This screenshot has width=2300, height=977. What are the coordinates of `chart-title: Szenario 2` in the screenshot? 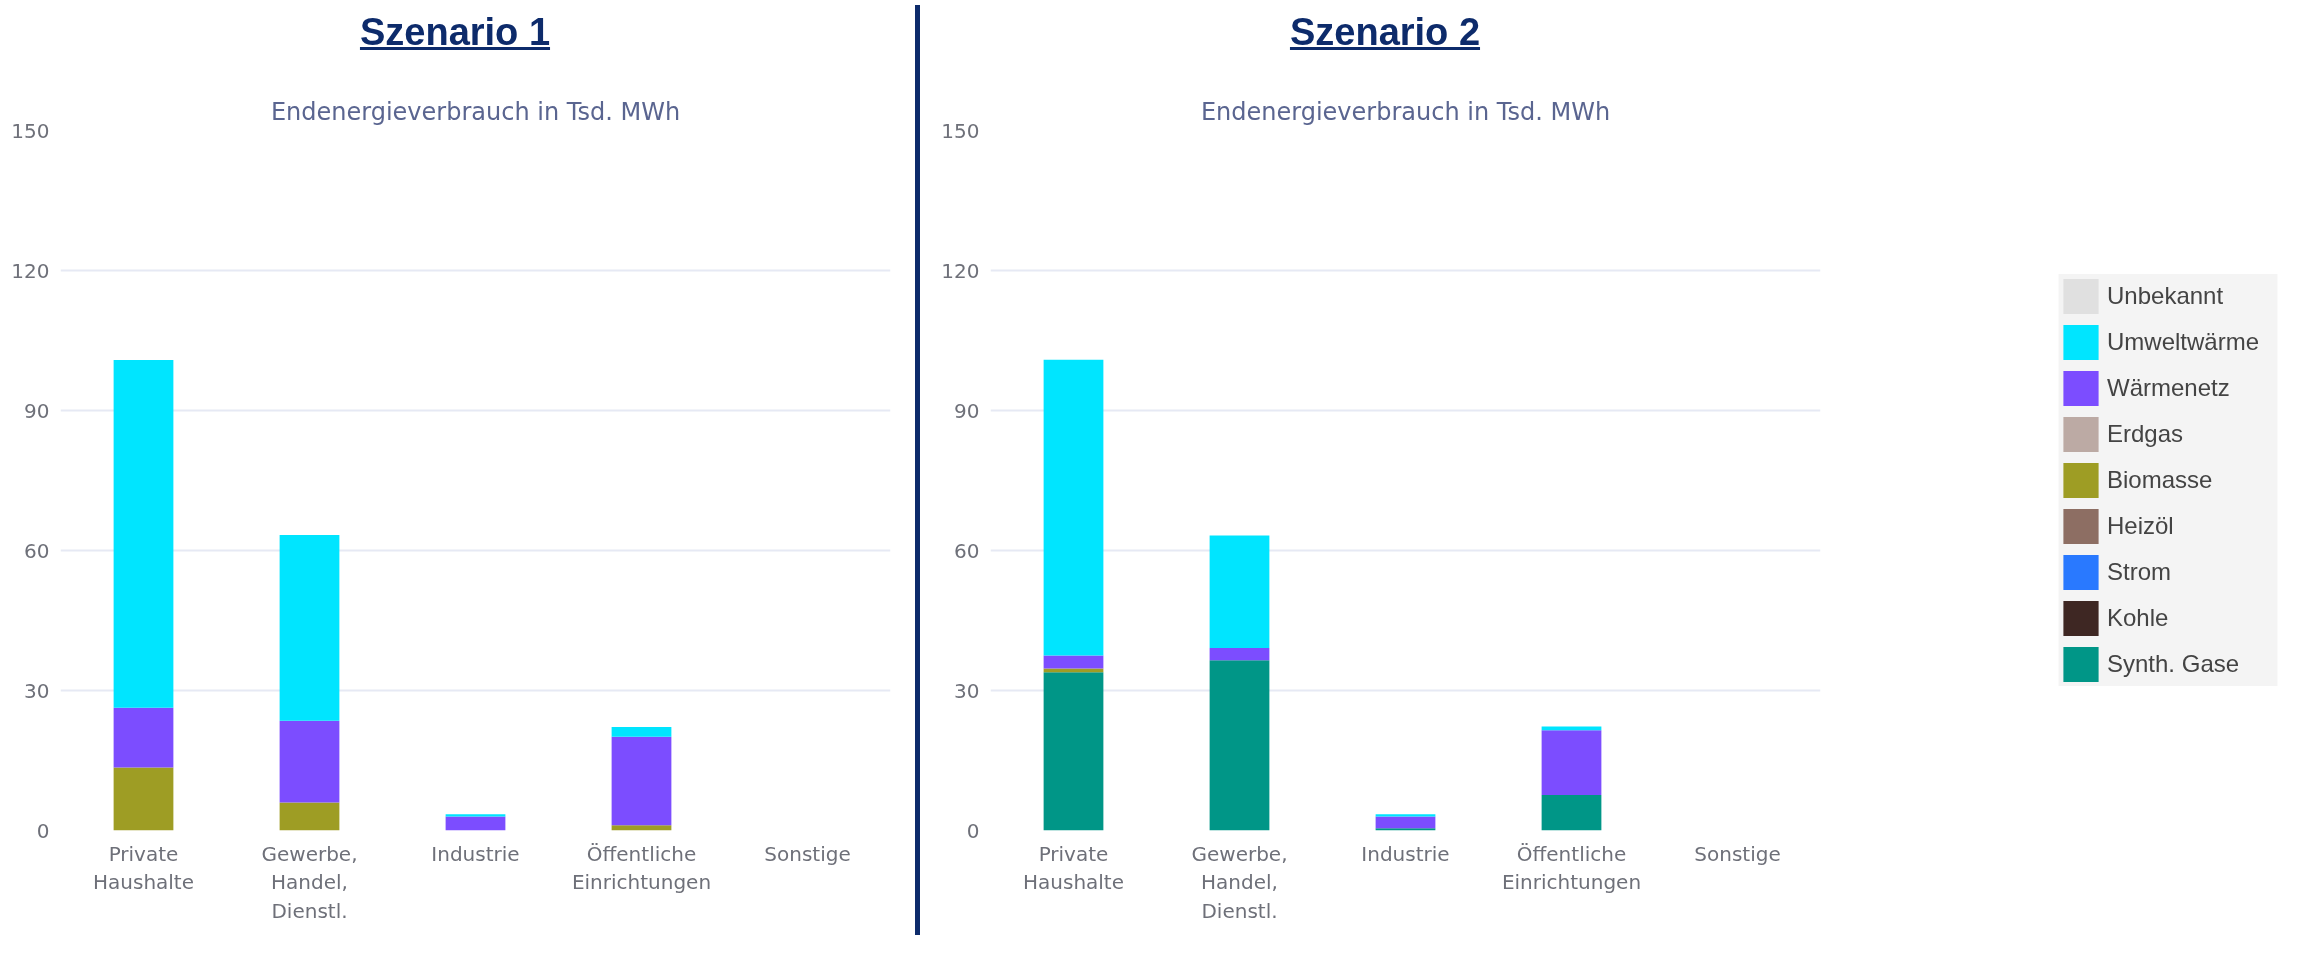 It's located at (1385, 32).